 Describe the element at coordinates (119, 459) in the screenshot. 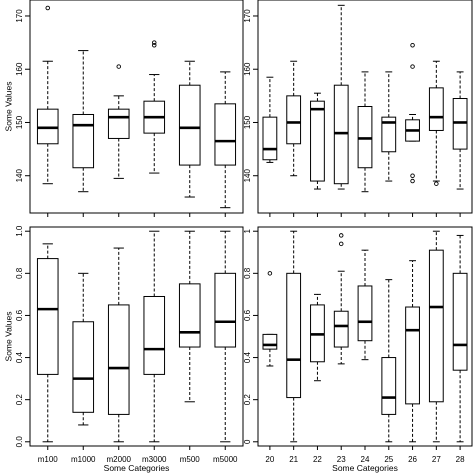

I see `x-tick-label: m2000` at that location.